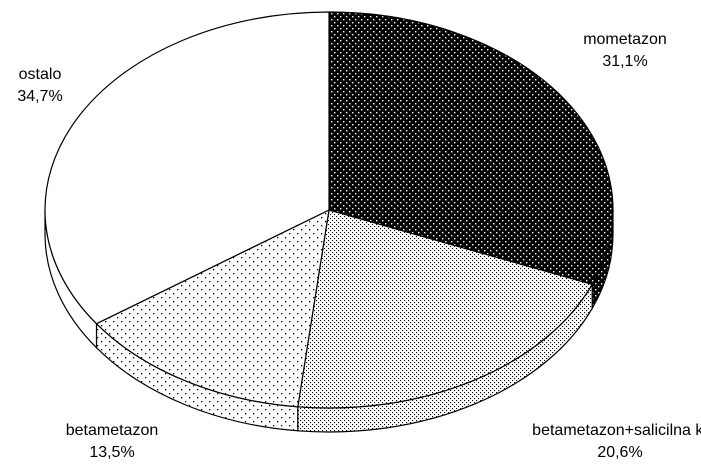 The image size is (701, 464). Describe the element at coordinates (625, 39) in the screenshot. I see `slice-label: mometazon` at that location.